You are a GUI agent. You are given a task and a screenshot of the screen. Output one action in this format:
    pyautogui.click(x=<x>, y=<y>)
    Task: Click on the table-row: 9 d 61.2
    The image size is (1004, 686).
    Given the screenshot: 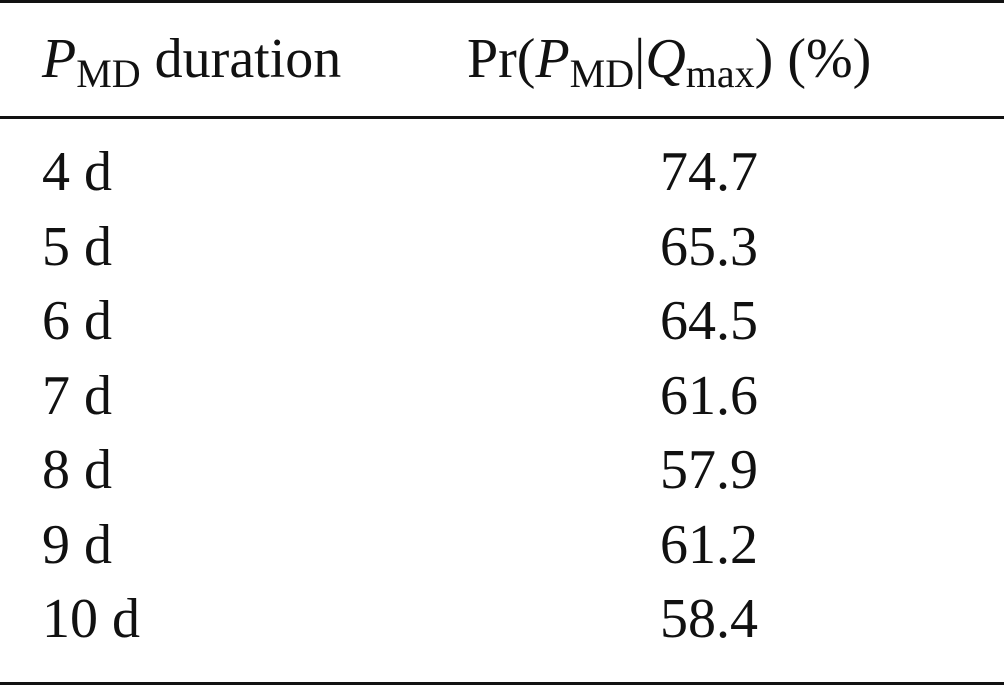 What is the action you would take?
    pyautogui.click(x=502, y=550)
    